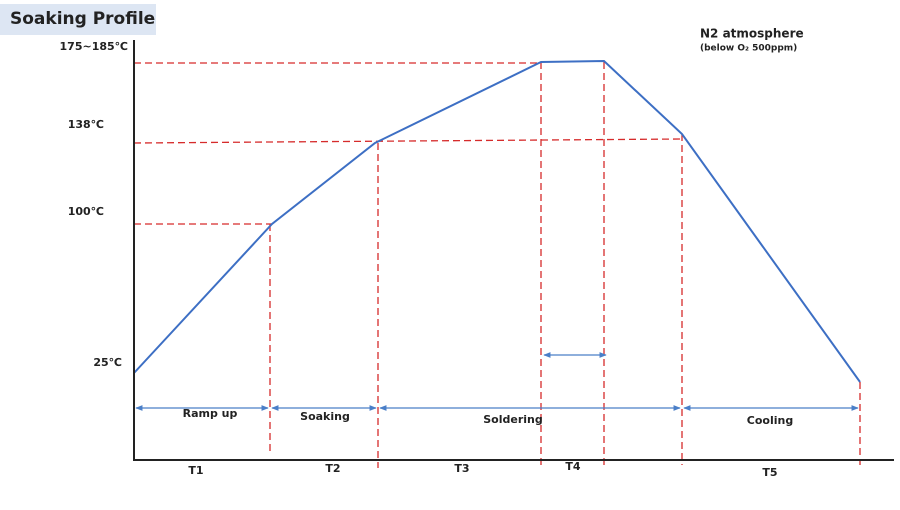  What do you see at coordinates (769, 472) in the screenshot?
I see `period-label: T5` at bounding box center [769, 472].